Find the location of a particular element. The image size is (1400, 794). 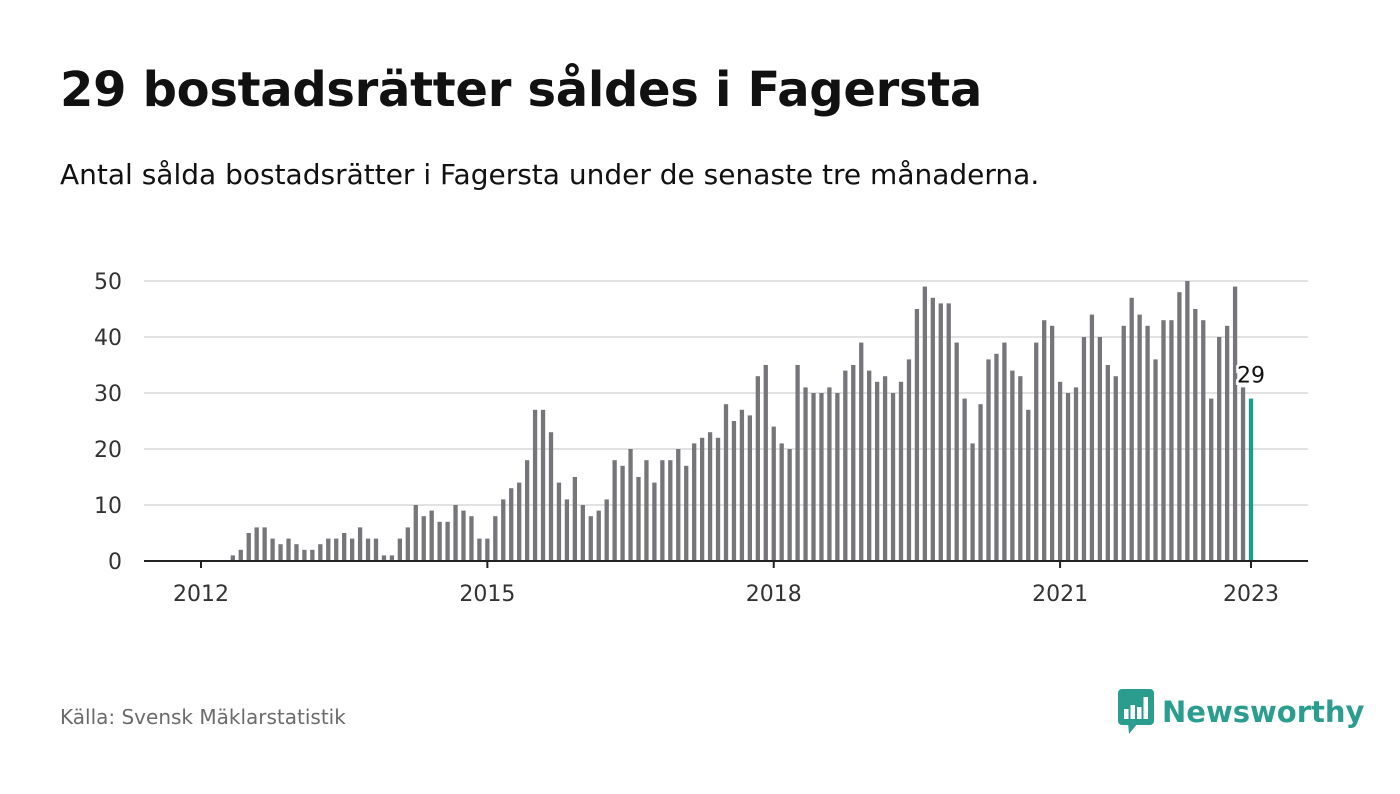

last-value-label: 29 is located at coordinates (1251, 376).